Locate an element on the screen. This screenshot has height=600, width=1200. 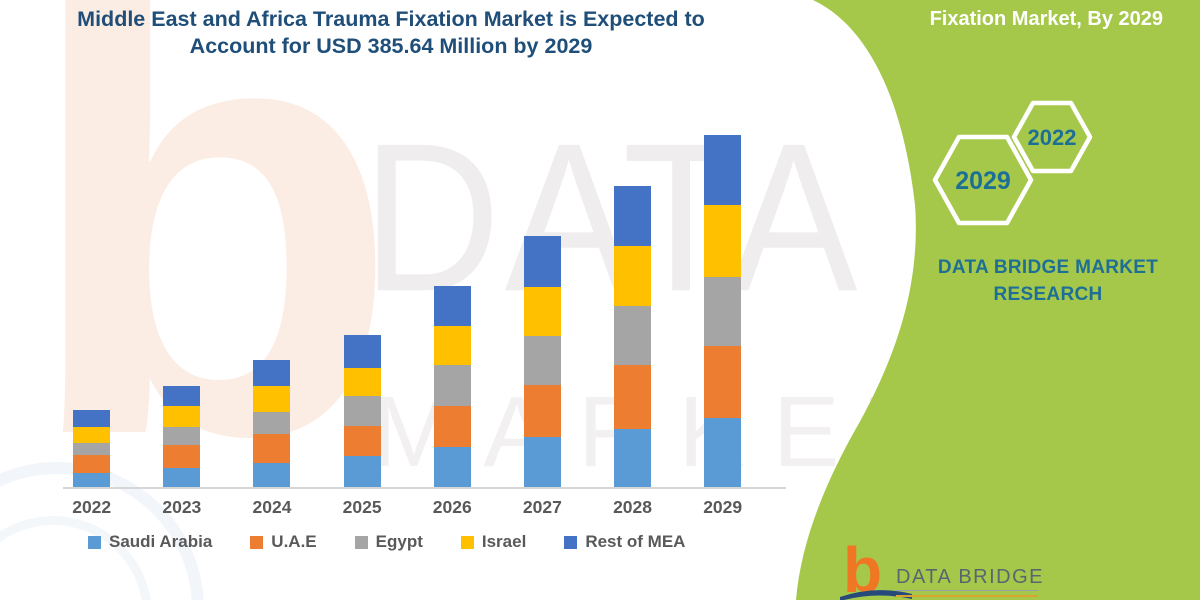
x-axis-label-2027: 2027 is located at coordinates (542, 507).